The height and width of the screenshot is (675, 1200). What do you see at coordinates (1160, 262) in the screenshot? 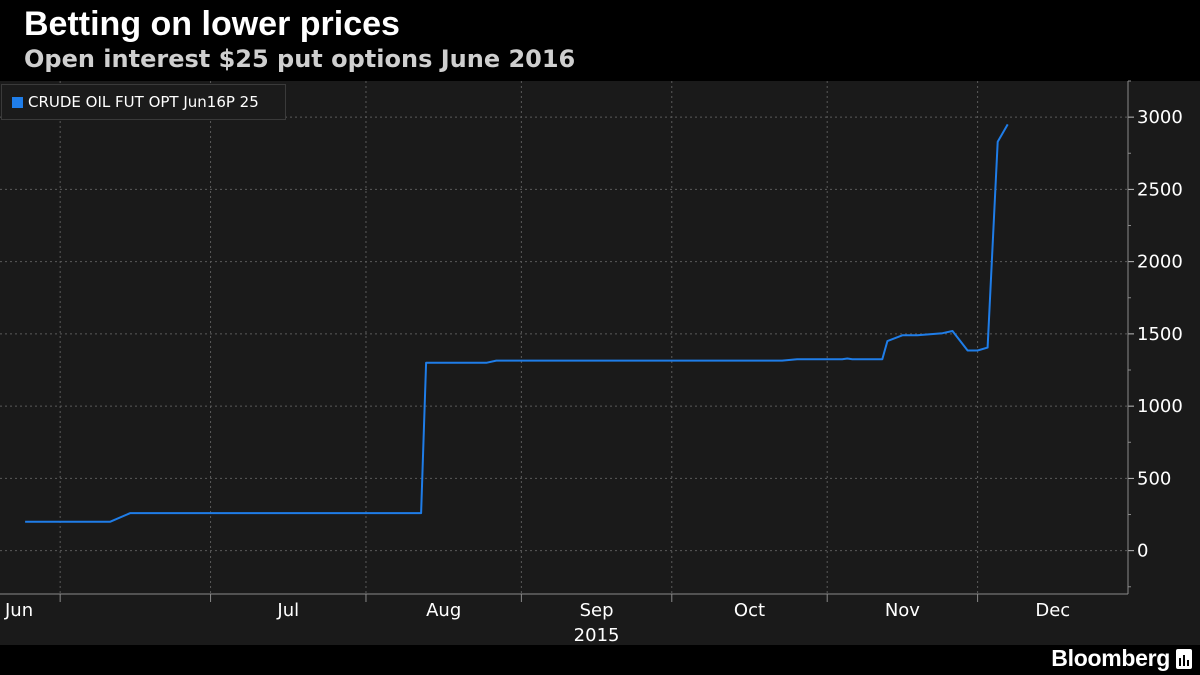
I see `y-tick-label: 2000` at bounding box center [1160, 262].